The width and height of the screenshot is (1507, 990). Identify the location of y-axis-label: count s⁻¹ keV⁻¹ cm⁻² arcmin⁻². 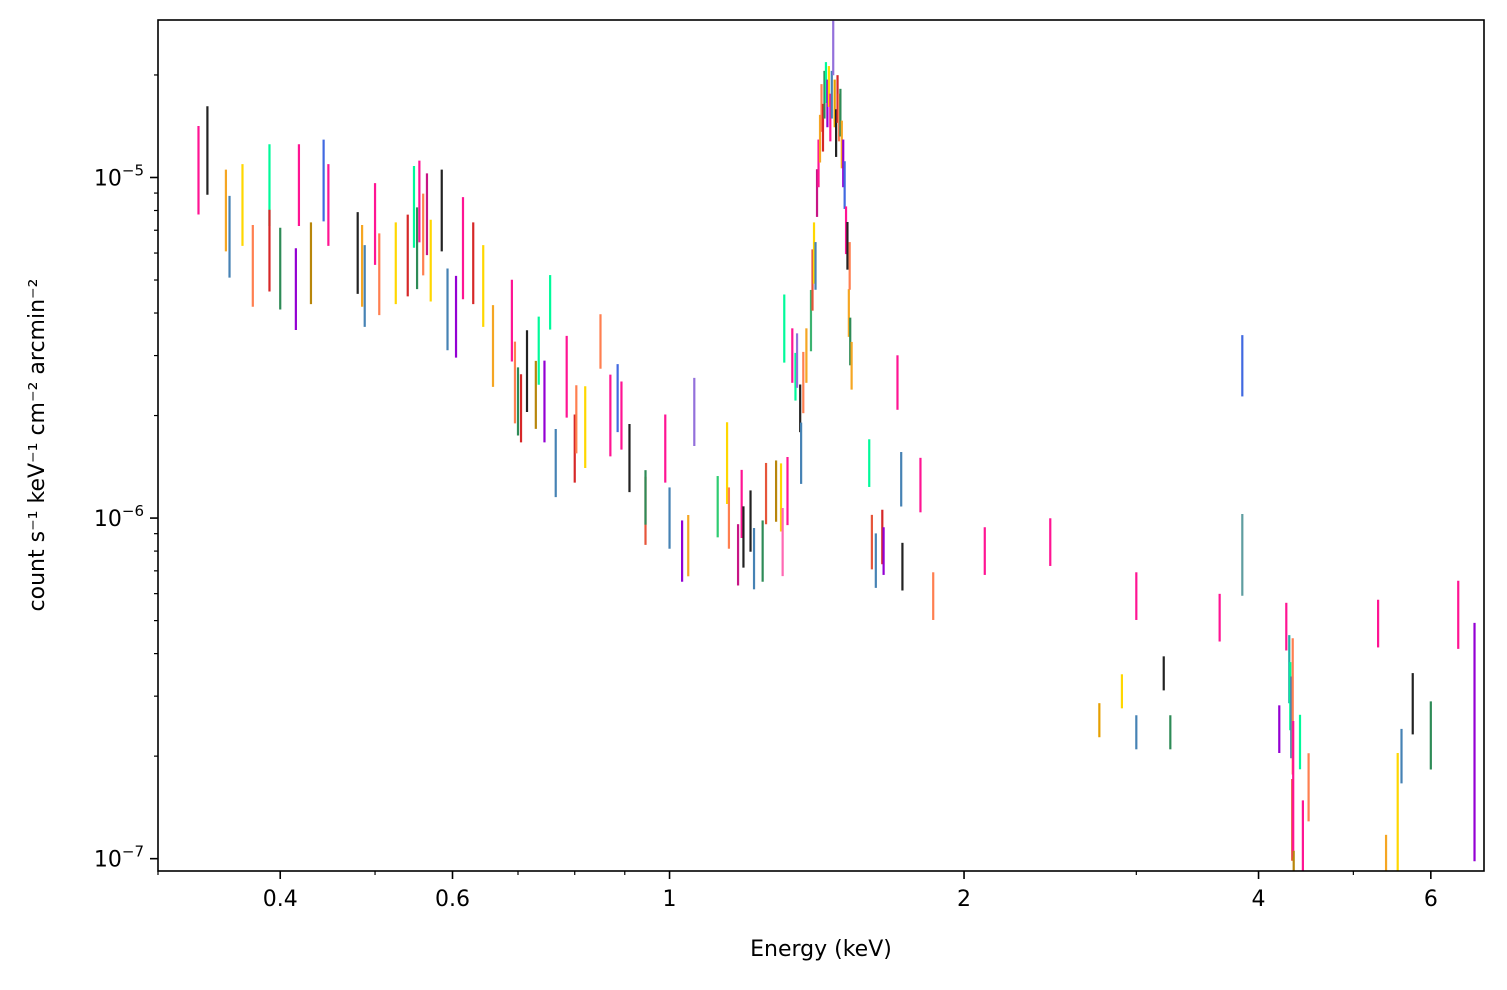
(37, 445).